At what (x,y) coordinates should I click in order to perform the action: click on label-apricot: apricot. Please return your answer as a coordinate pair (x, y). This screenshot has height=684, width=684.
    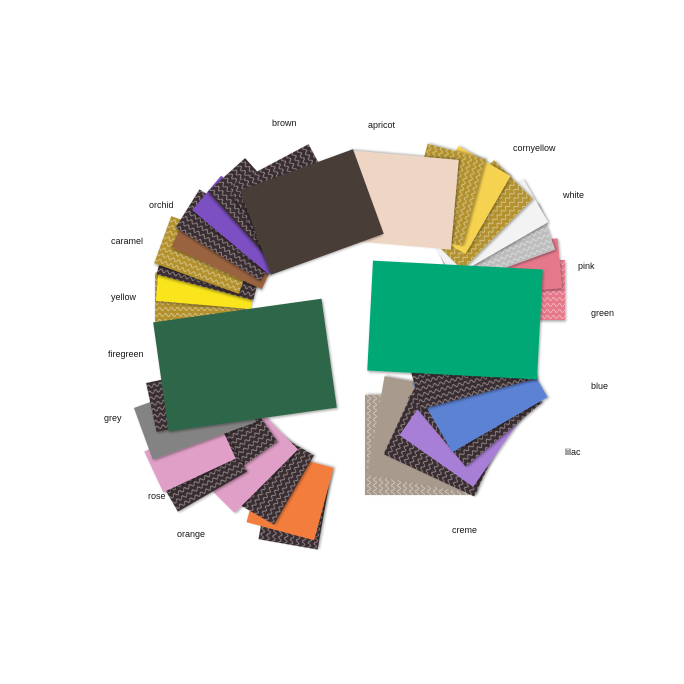
    Looking at the image, I should click on (382, 125).